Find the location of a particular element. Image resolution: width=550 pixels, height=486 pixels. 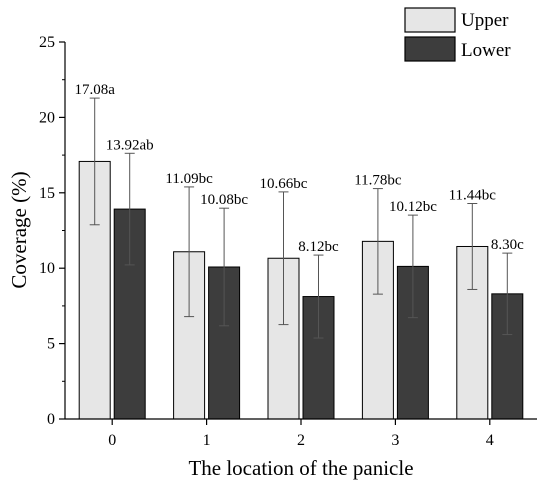

data-label: 10.66bc is located at coordinates (284, 184).